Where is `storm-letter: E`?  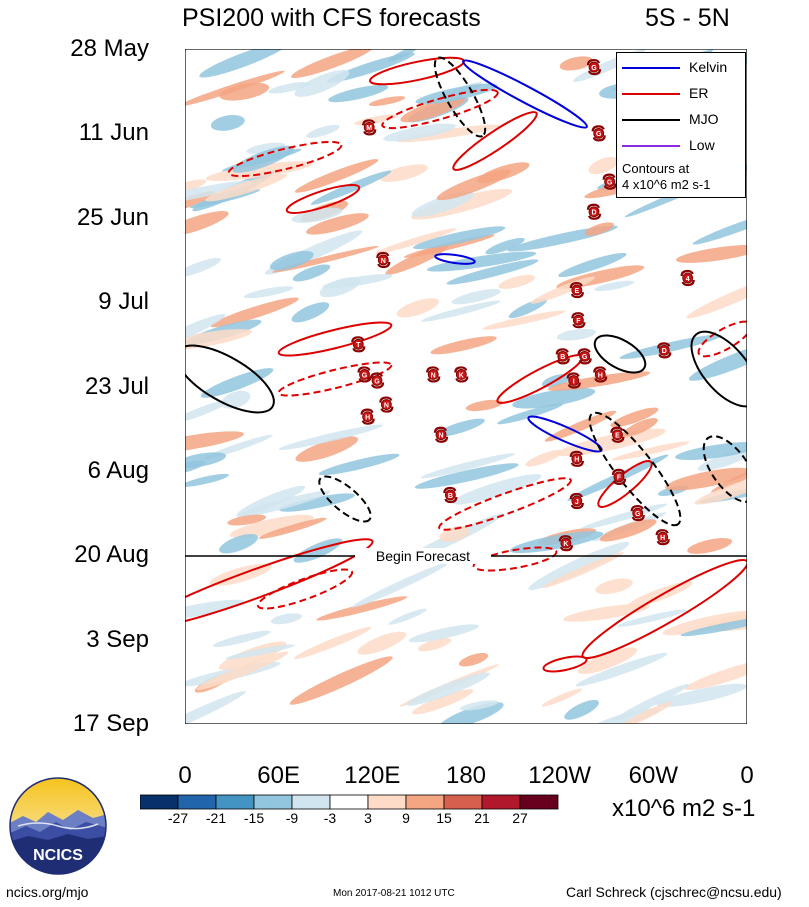
storm-letter: E is located at coordinates (617, 436).